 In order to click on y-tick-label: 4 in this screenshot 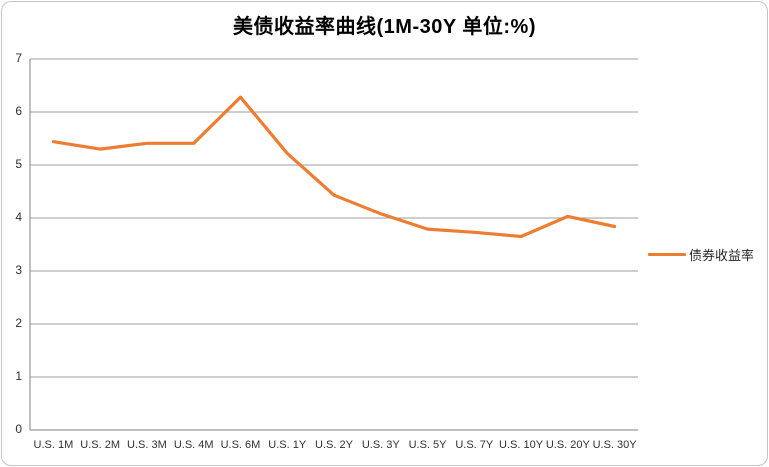, I will do `click(18, 217)`.